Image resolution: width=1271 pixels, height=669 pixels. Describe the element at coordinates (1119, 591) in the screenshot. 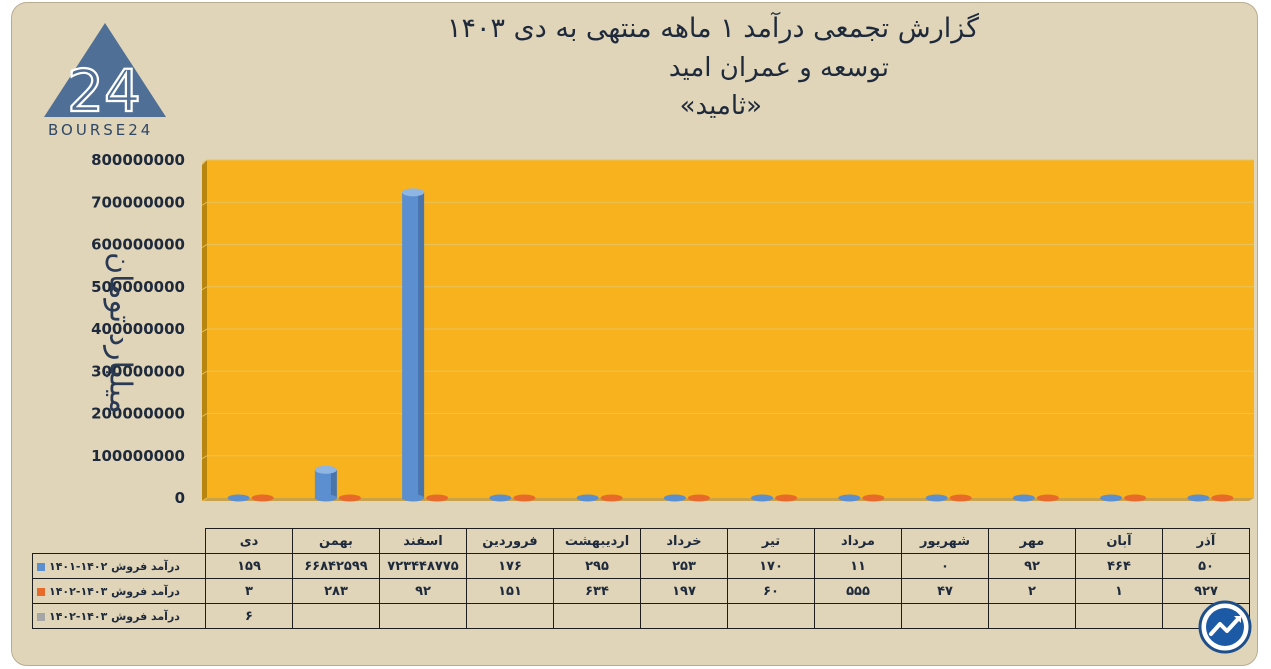

I see `data-label: ۱` at that location.